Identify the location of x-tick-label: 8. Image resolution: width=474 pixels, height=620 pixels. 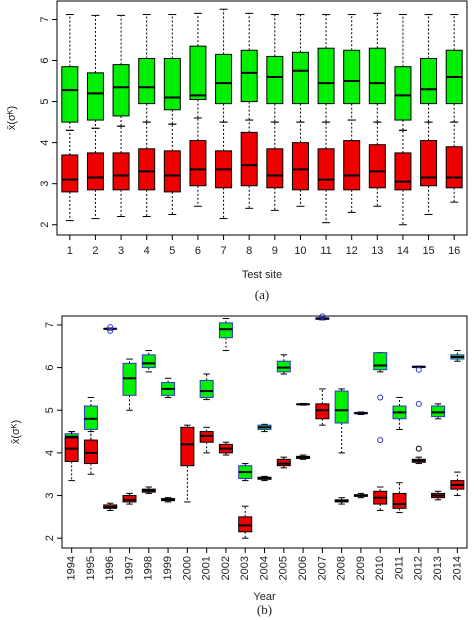
(249, 251).